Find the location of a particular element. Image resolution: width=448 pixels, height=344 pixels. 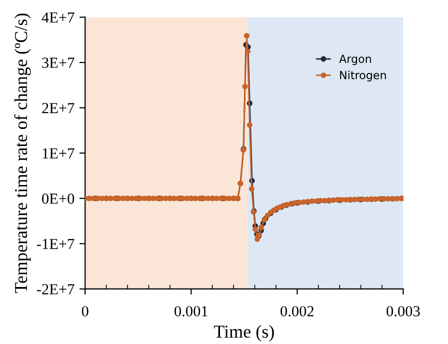

legend-label: Nitrogen is located at coordinates (363, 76).